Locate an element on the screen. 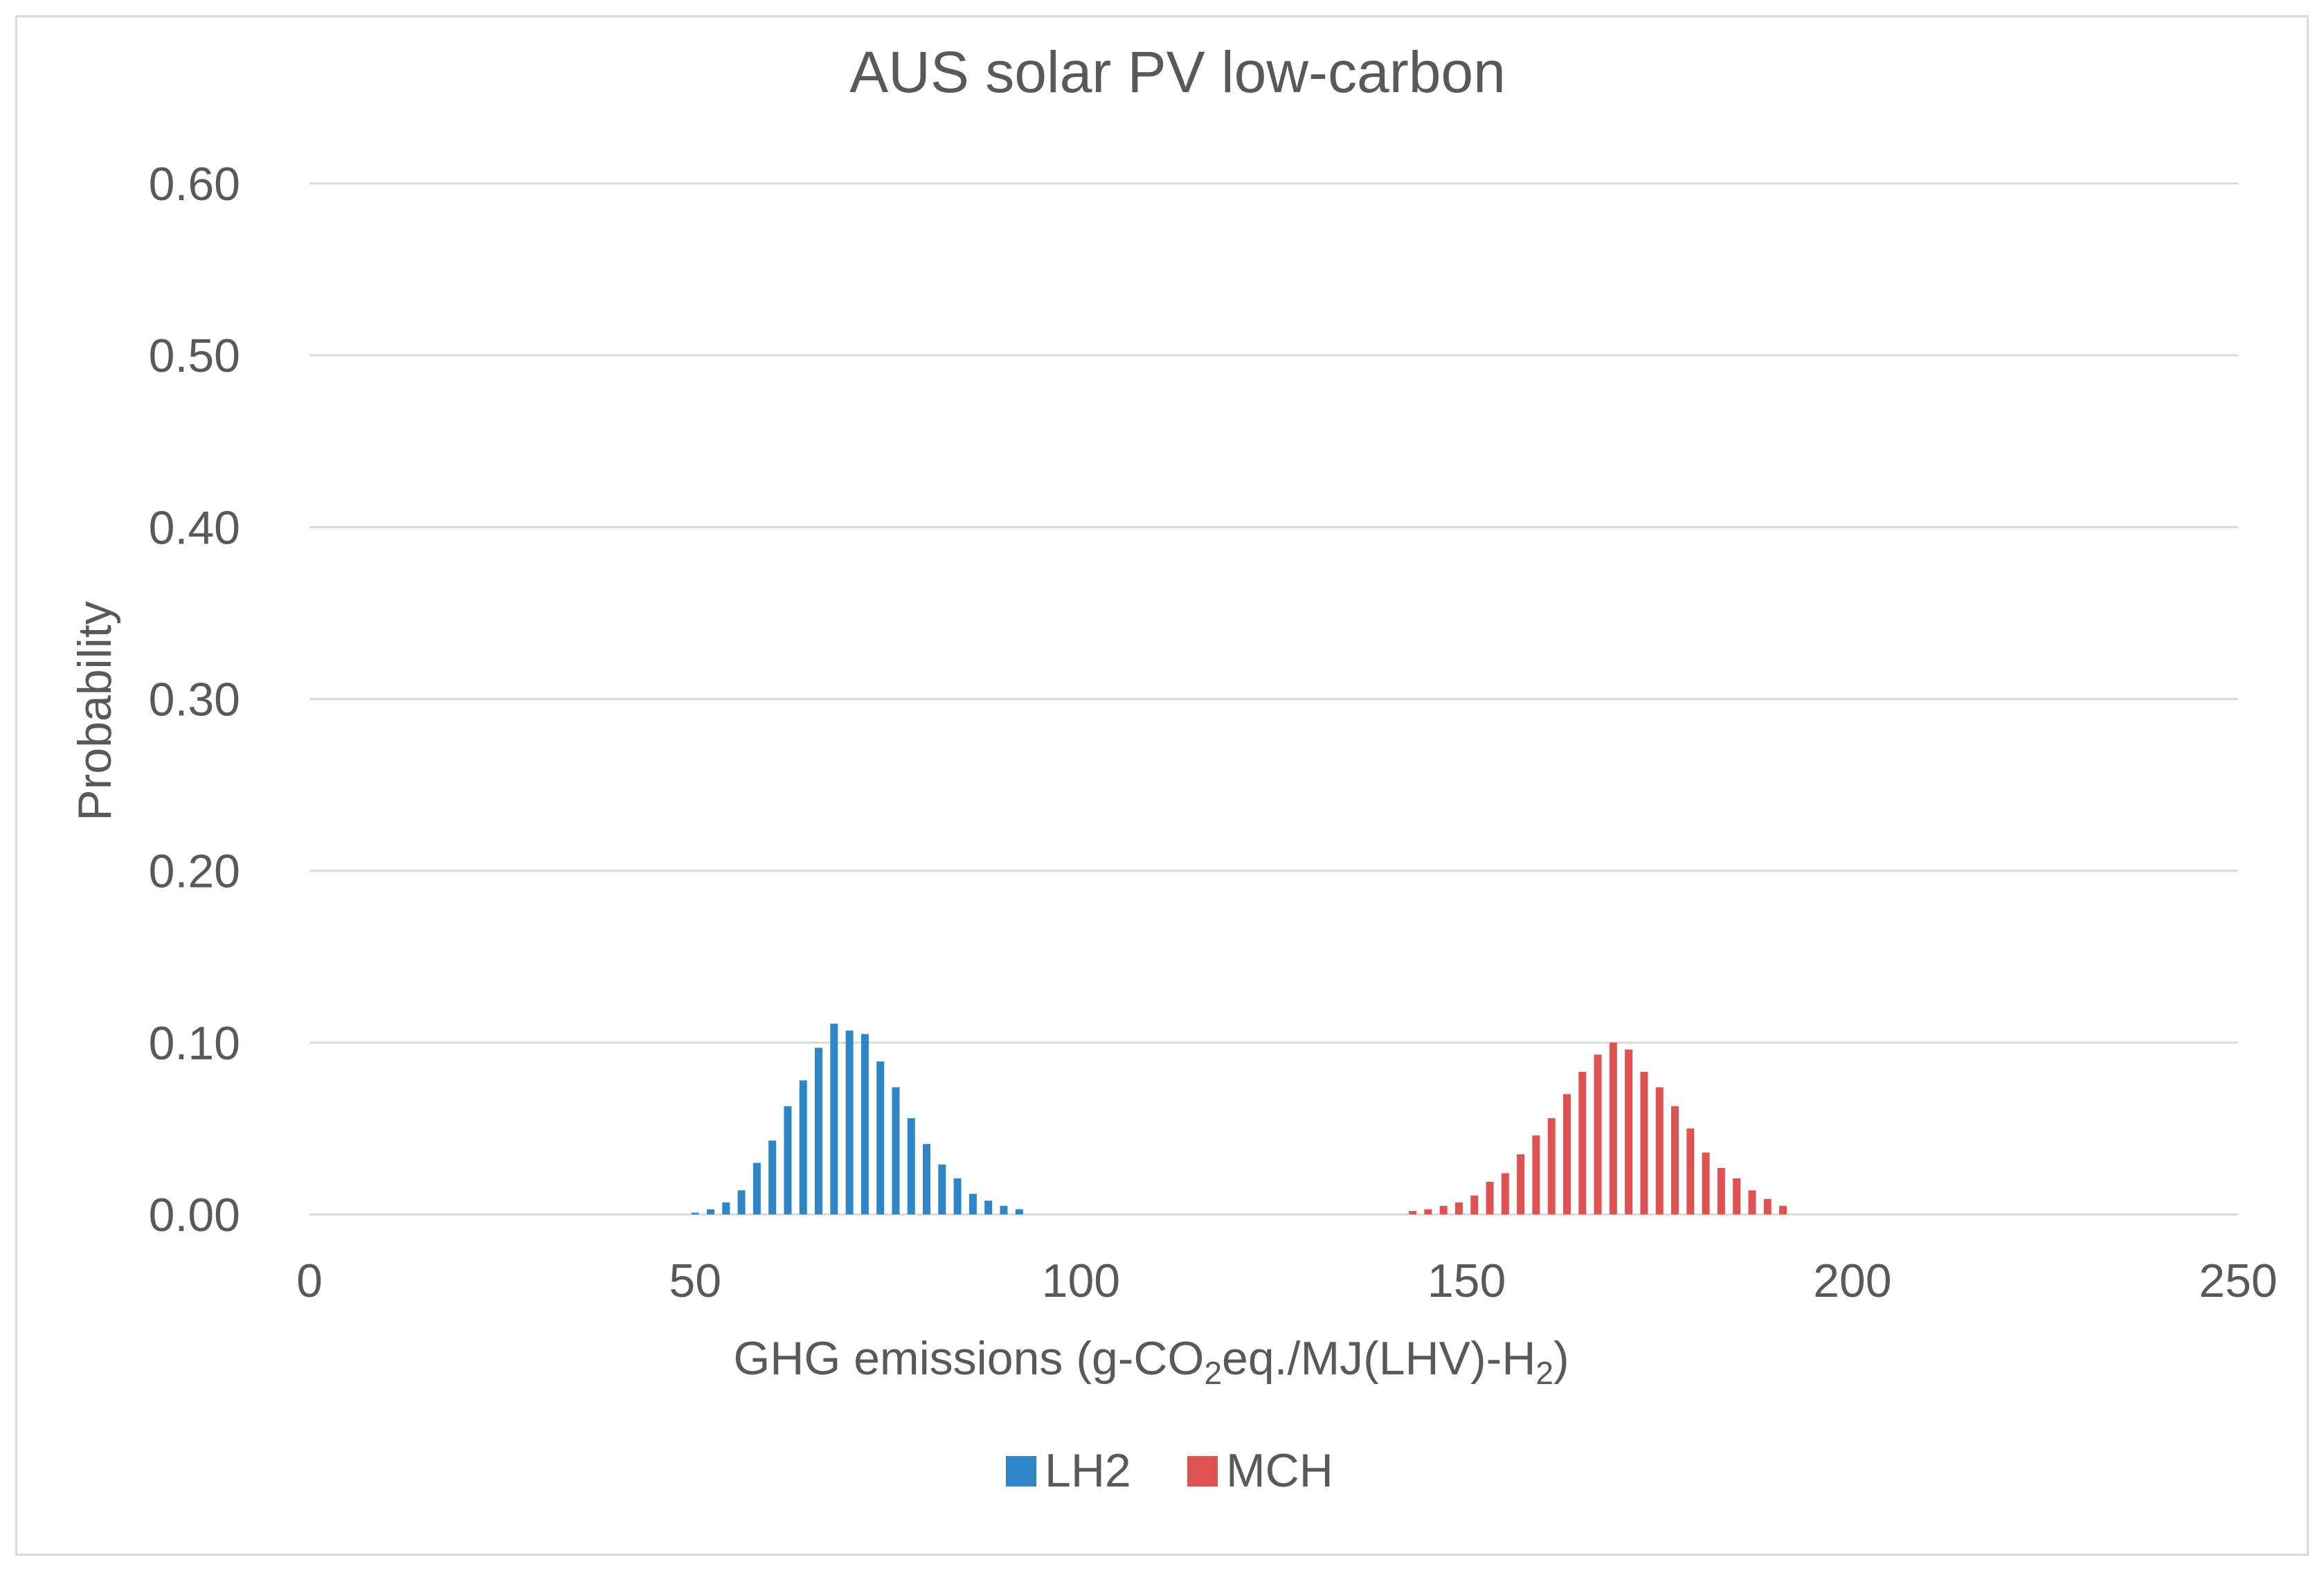 The image size is (2324, 1571). y-tick-label: 0.30 is located at coordinates (194, 700).